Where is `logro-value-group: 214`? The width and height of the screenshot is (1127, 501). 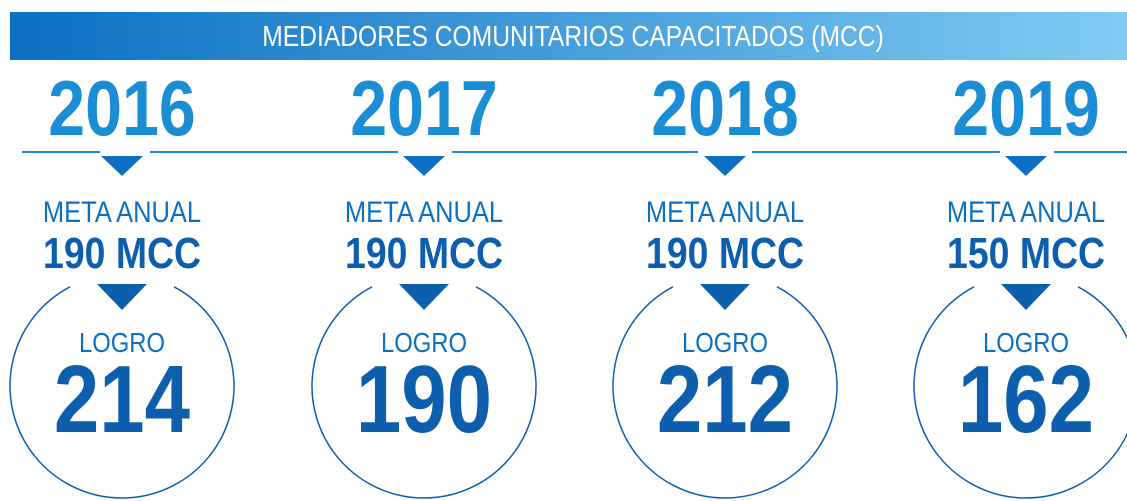 logro-value-group: 214 is located at coordinates (122, 399).